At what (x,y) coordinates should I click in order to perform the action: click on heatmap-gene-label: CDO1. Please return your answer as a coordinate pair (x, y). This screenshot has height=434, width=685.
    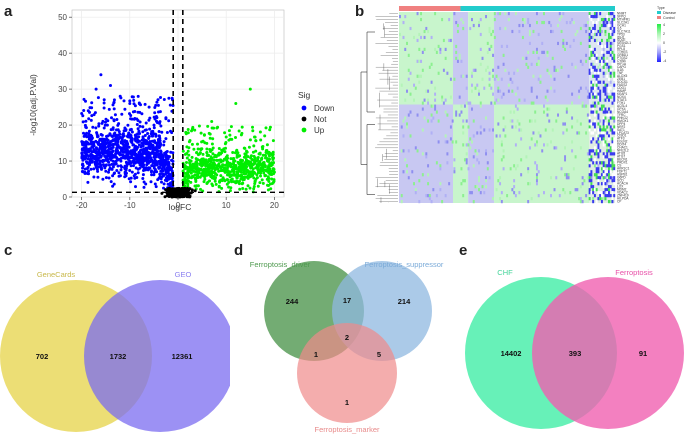
    Looking at the image, I should click on (621, 88).